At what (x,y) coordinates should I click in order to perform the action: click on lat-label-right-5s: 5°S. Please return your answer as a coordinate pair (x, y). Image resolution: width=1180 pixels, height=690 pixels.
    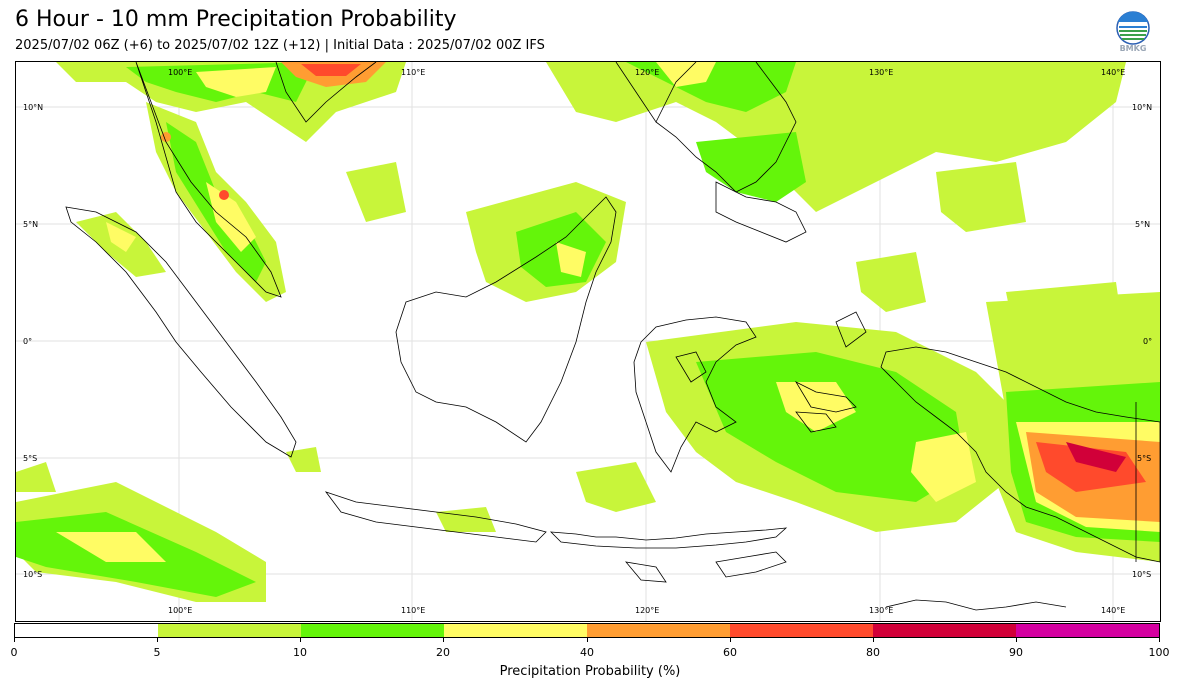
    Looking at the image, I should click on (1144, 458).